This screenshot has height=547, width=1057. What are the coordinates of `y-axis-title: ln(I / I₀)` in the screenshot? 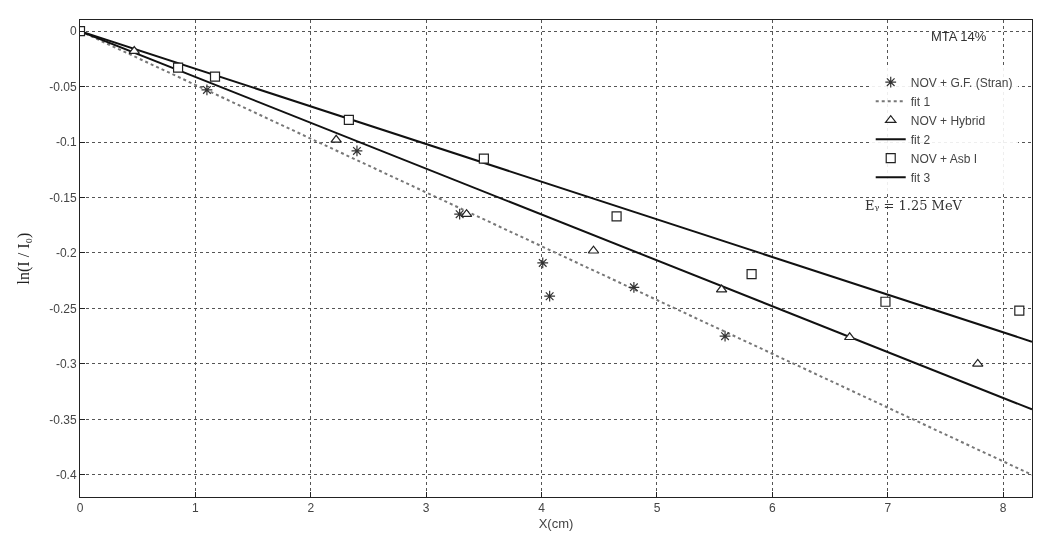 It's located at (24, 258).